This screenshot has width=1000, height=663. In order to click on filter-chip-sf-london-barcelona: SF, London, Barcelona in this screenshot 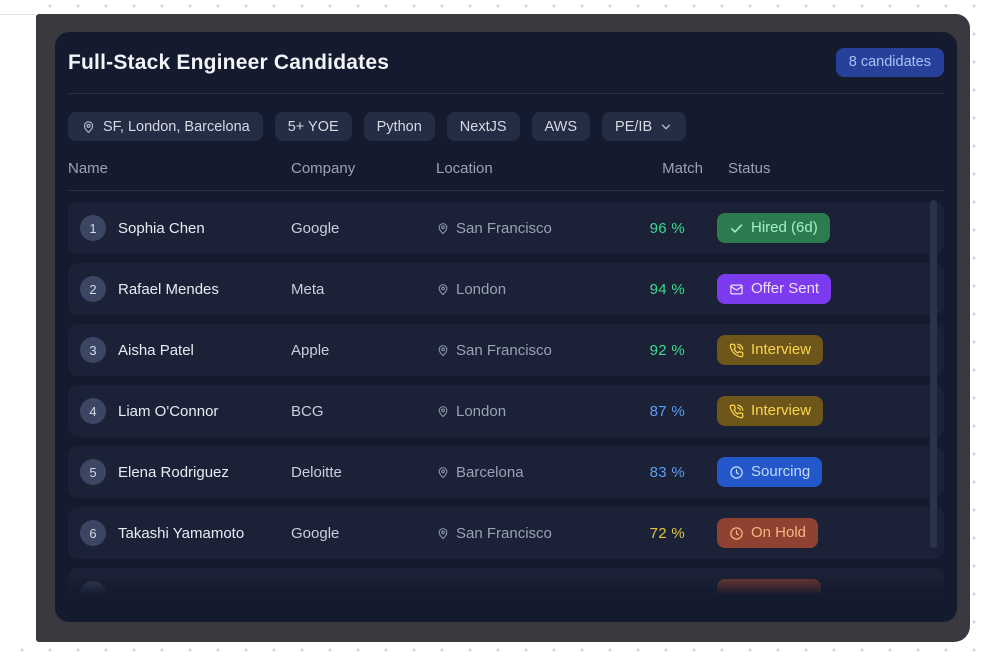, I will do `click(165, 126)`.